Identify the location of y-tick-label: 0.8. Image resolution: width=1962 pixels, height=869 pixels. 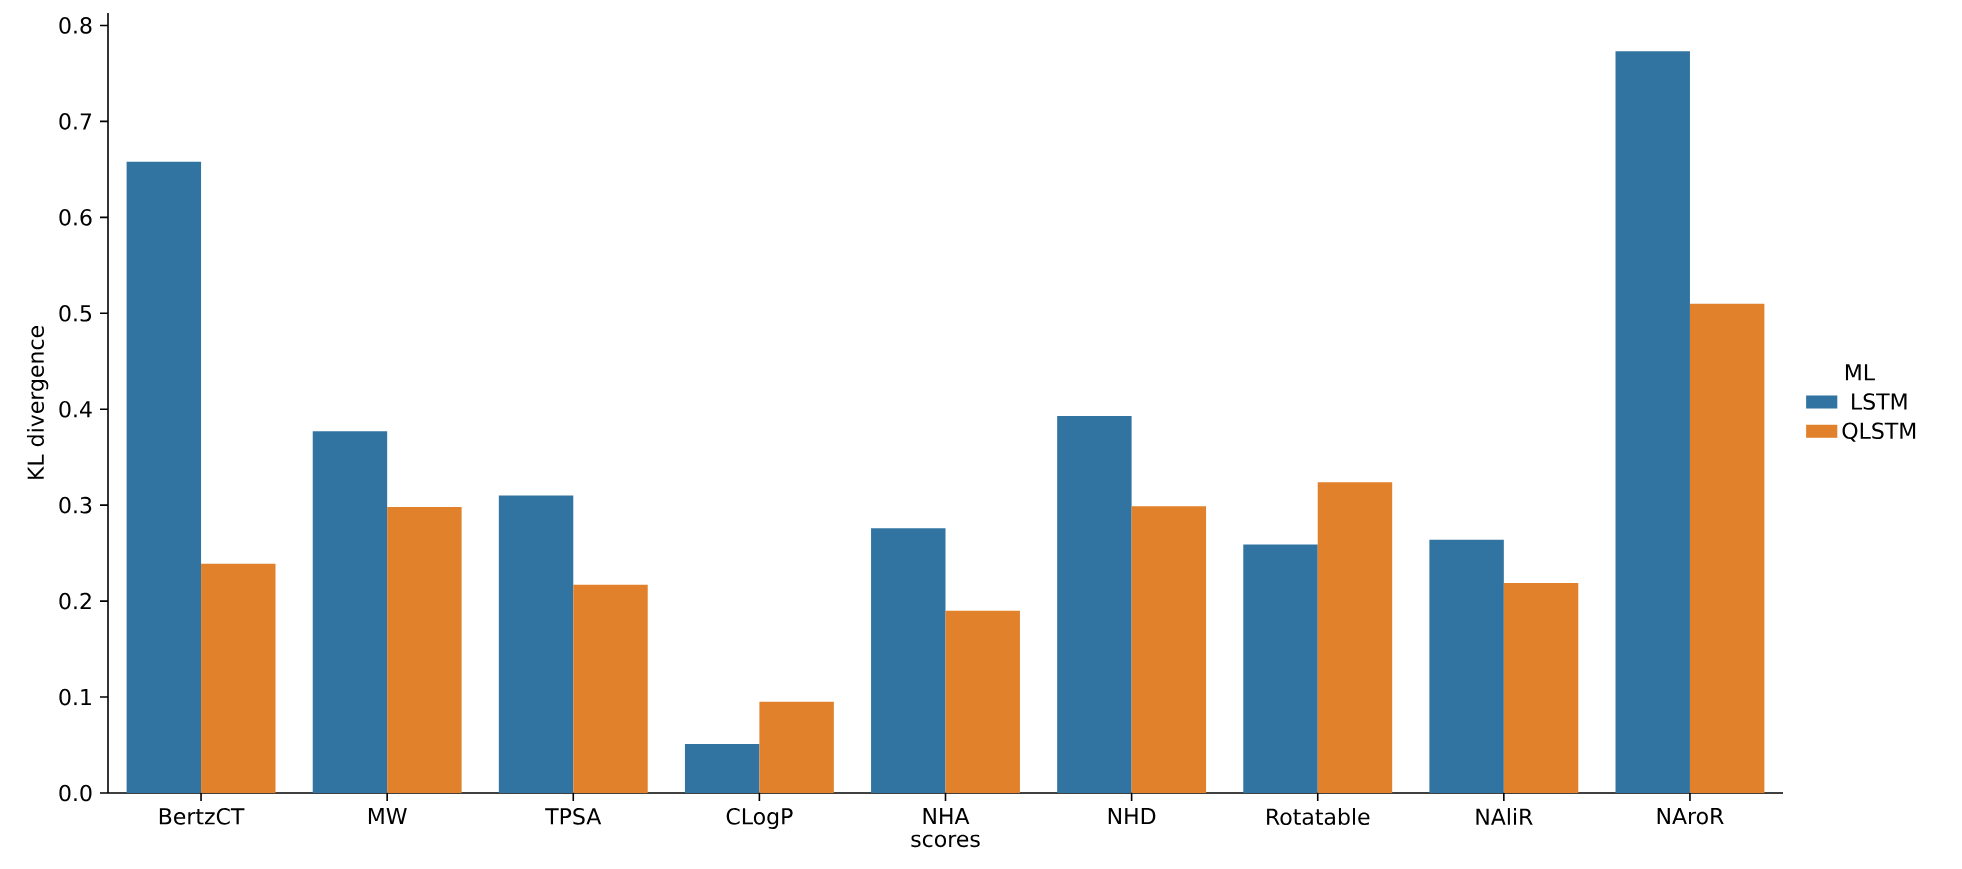
(75, 25).